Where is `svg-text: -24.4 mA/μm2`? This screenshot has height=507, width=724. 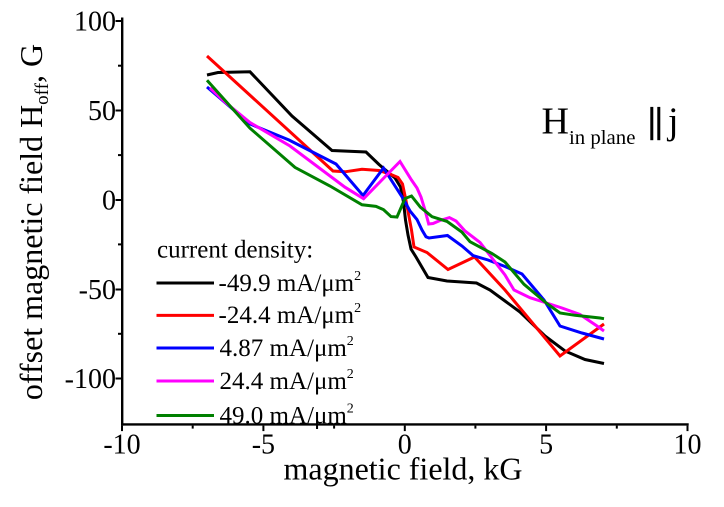 svg-text: -24.4 mA/μm2 is located at coordinates (290, 315).